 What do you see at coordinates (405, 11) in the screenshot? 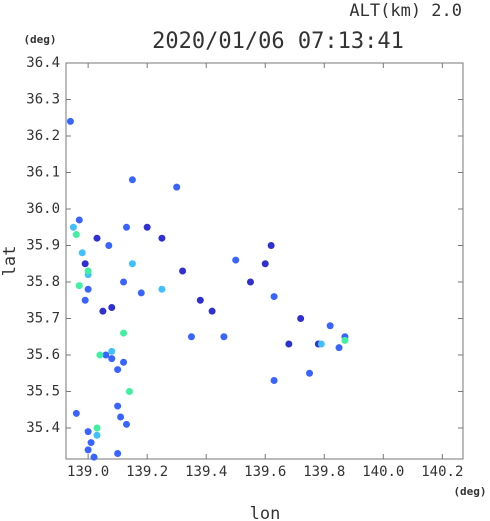
I see `chart-subtitle: ALT(km) 2.0` at bounding box center [405, 11].